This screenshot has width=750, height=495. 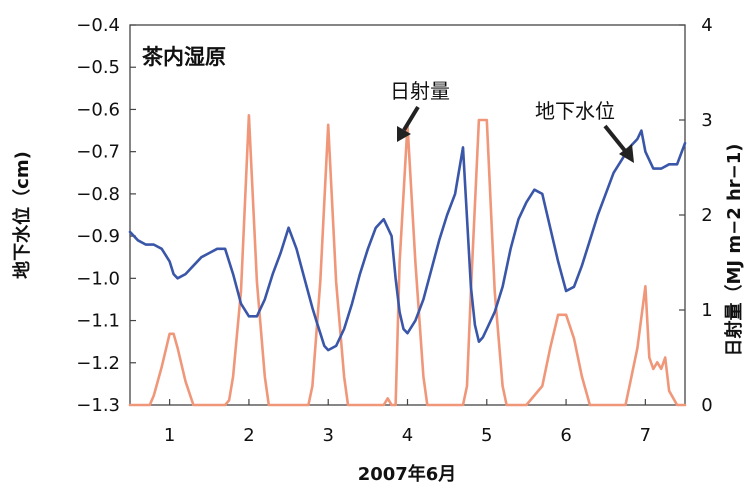 I want to click on x-tick-label: 7, so click(x=645, y=435).